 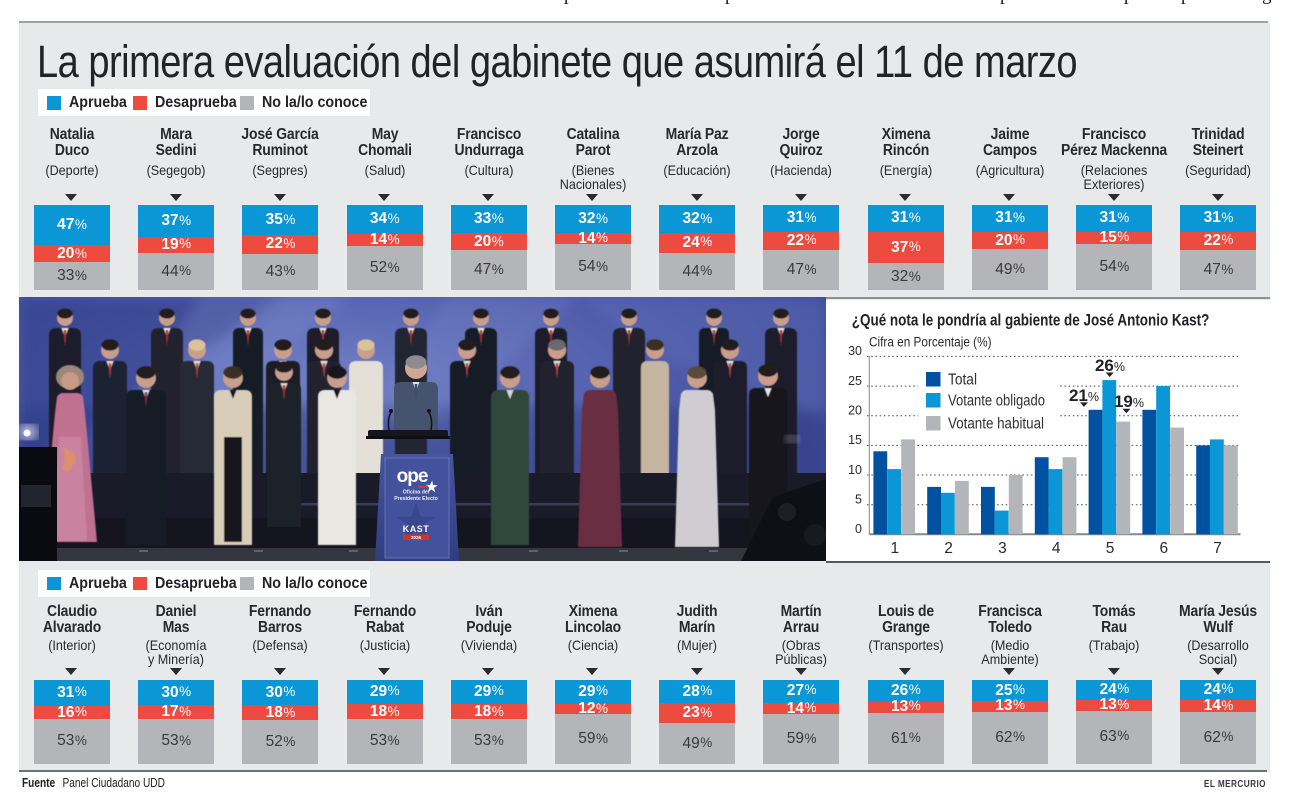 I want to click on svg-text: 19%, so click(x=1129, y=401).